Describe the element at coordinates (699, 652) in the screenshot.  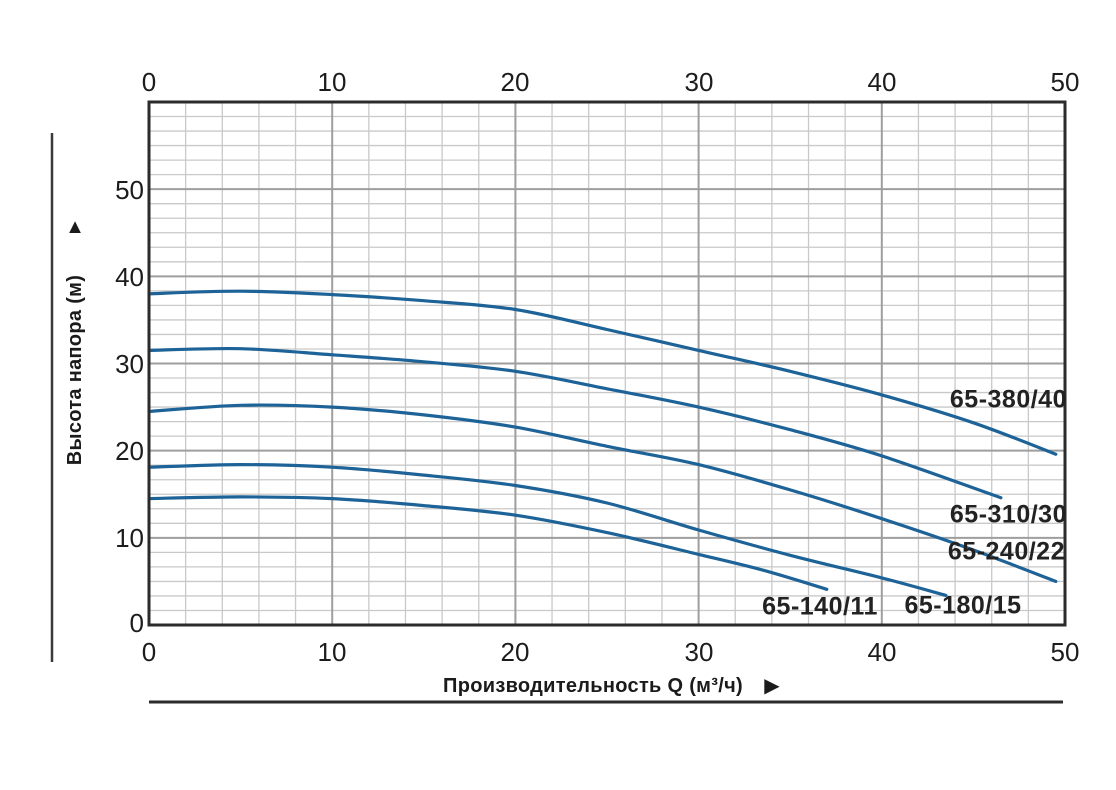
I see `x-axis-bottom-tick: 30` at that location.